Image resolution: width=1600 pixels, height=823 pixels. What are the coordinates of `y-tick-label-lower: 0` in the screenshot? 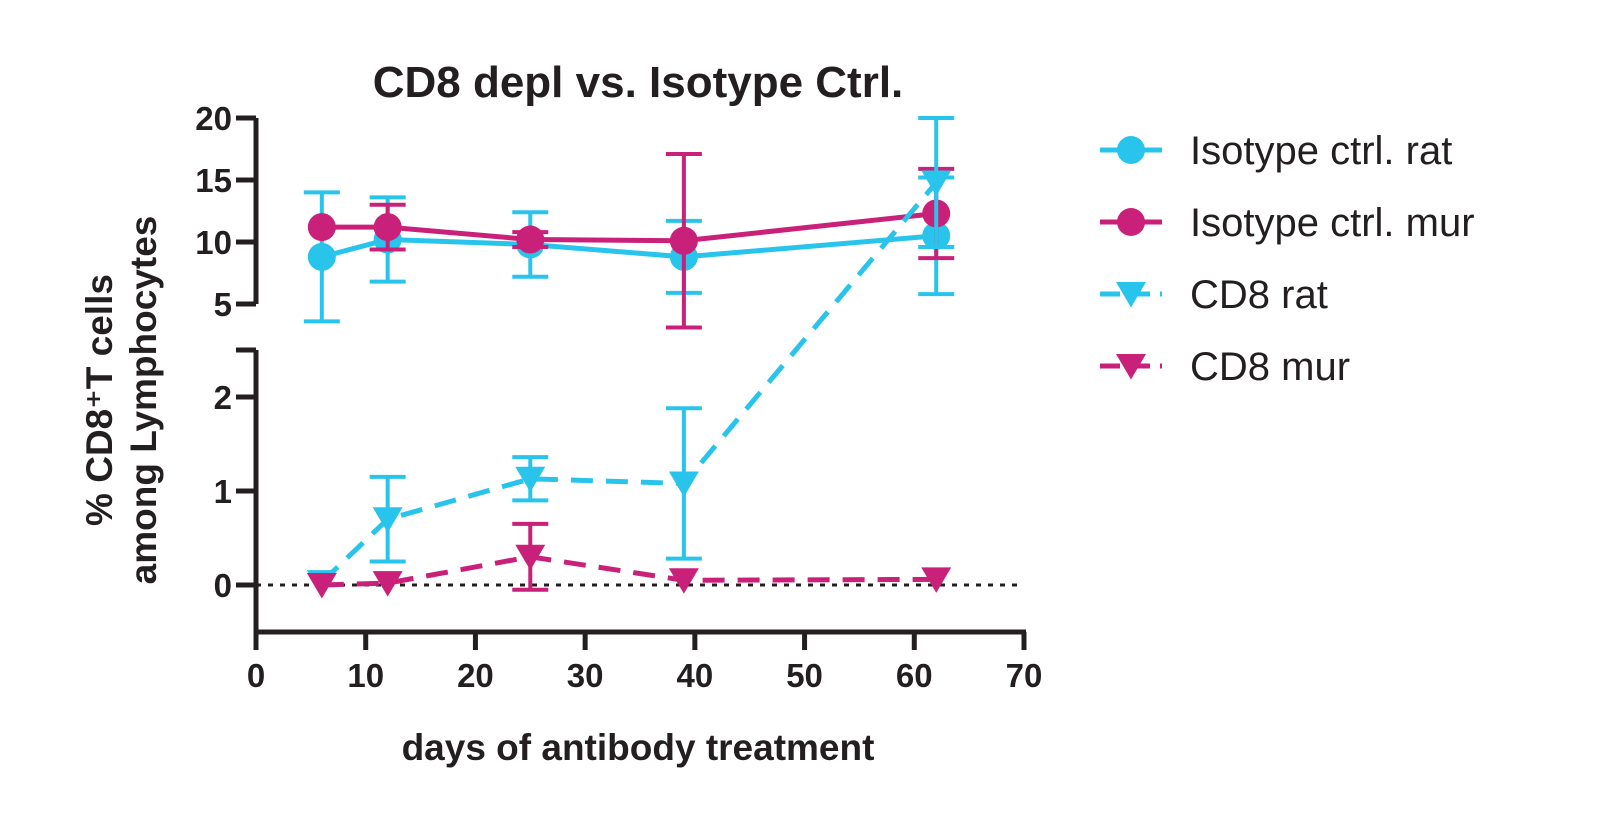 It's located at (223, 585).